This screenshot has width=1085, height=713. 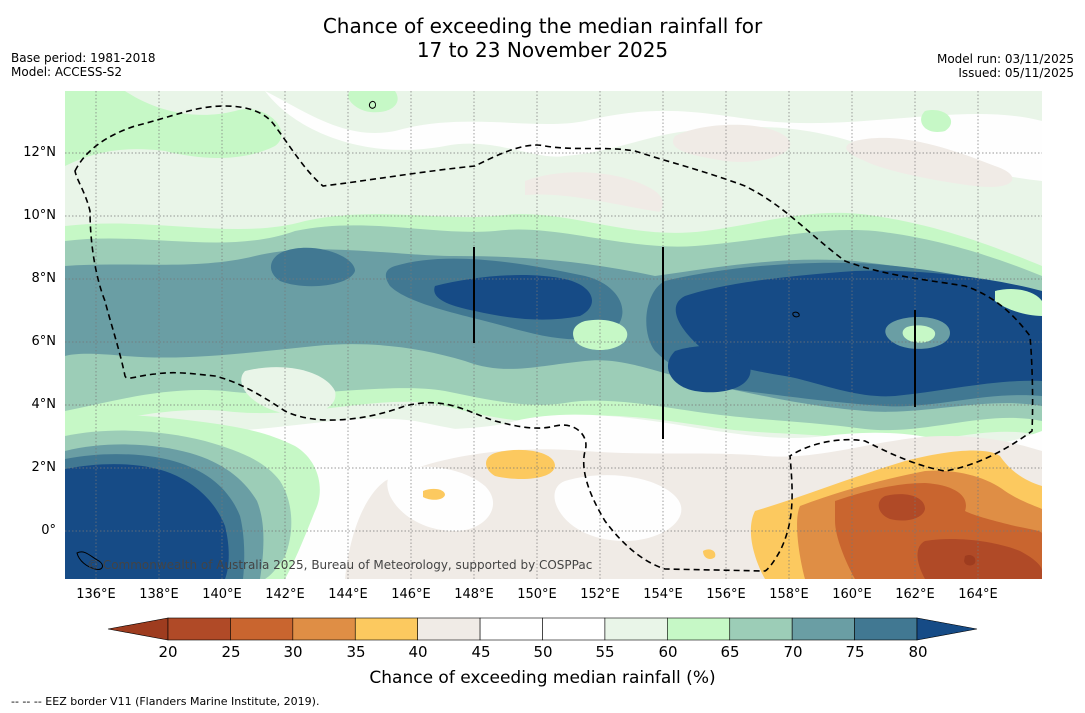 What do you see at coordinates (67, 72) in the screenshot?
I see `model-text: Model: ACCESS-S2` at bounding box center [67, 72].